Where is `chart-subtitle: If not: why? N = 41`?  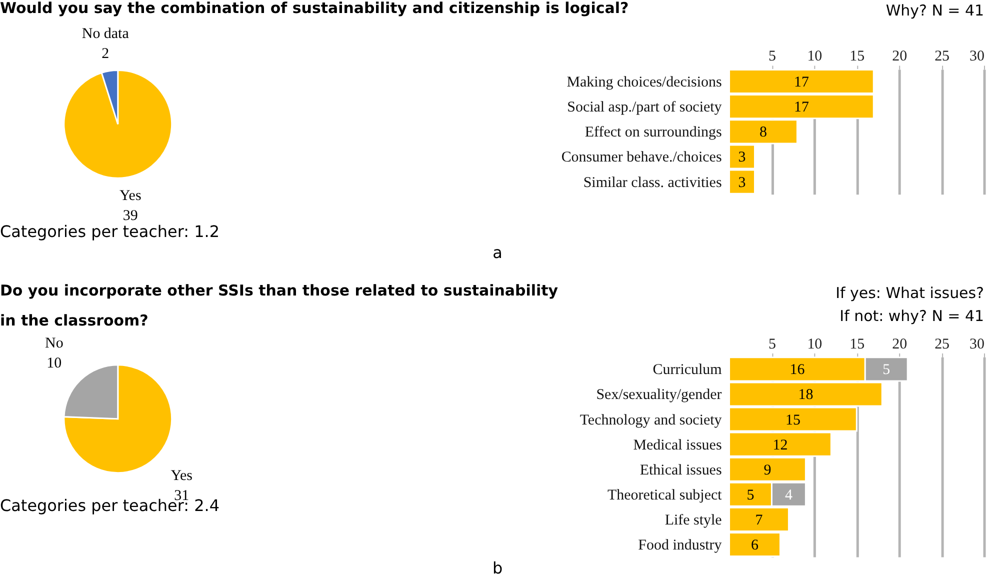 chart-subtitle: If not: why? N = 41 is located at coordinates (912, 315).